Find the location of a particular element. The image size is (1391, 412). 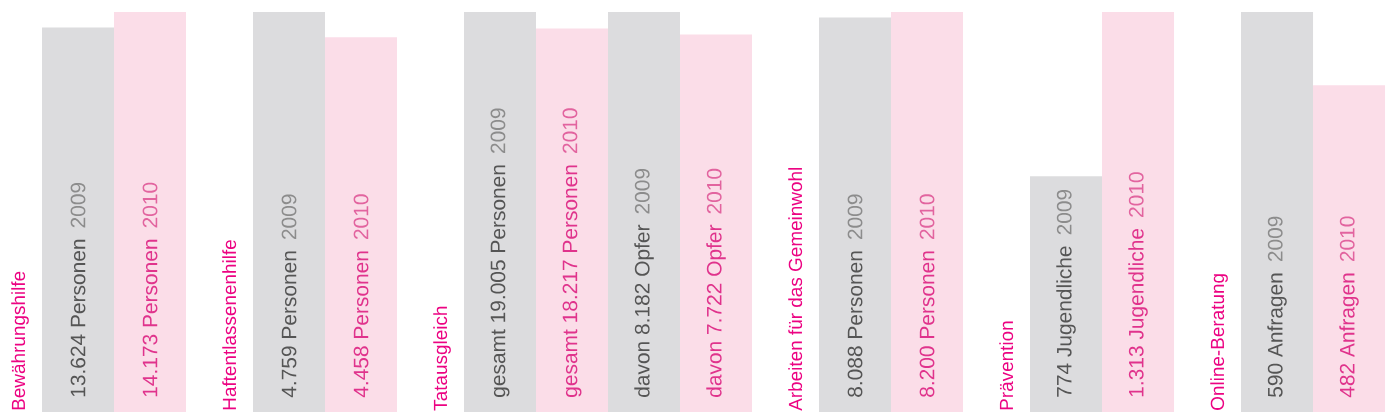

data-label: 8.200 Personen is located at coordinates (927, 324).